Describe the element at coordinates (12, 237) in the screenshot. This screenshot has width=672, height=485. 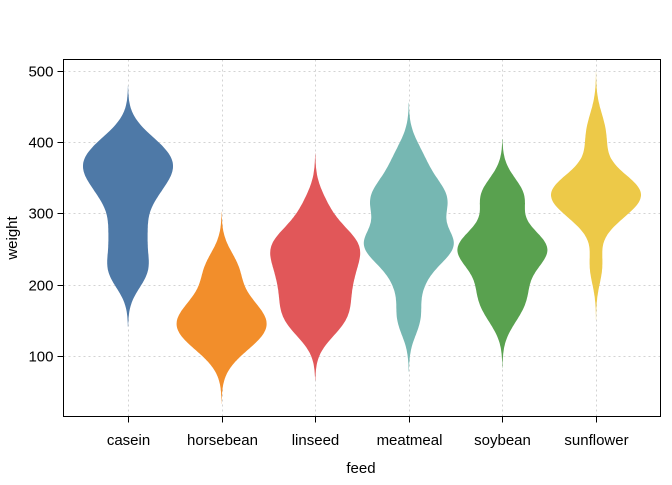
I see `y-axis-label: weight` at that location.